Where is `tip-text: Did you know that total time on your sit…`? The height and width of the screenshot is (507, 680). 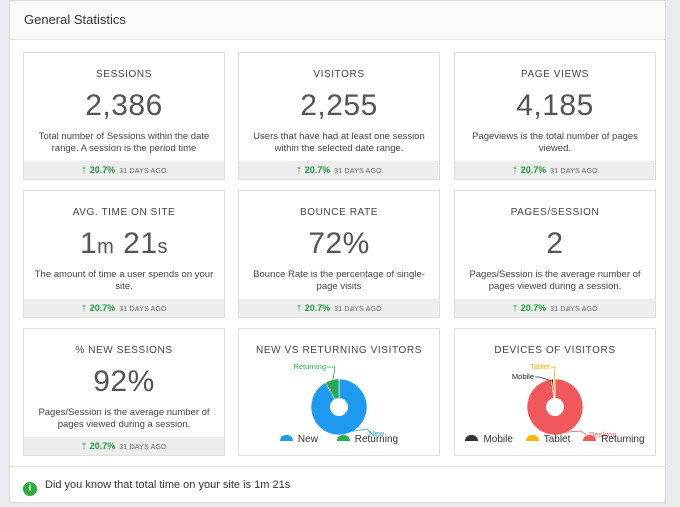 tip-text: Did you know that total time on your sit… is located at coordinates (150, 485).